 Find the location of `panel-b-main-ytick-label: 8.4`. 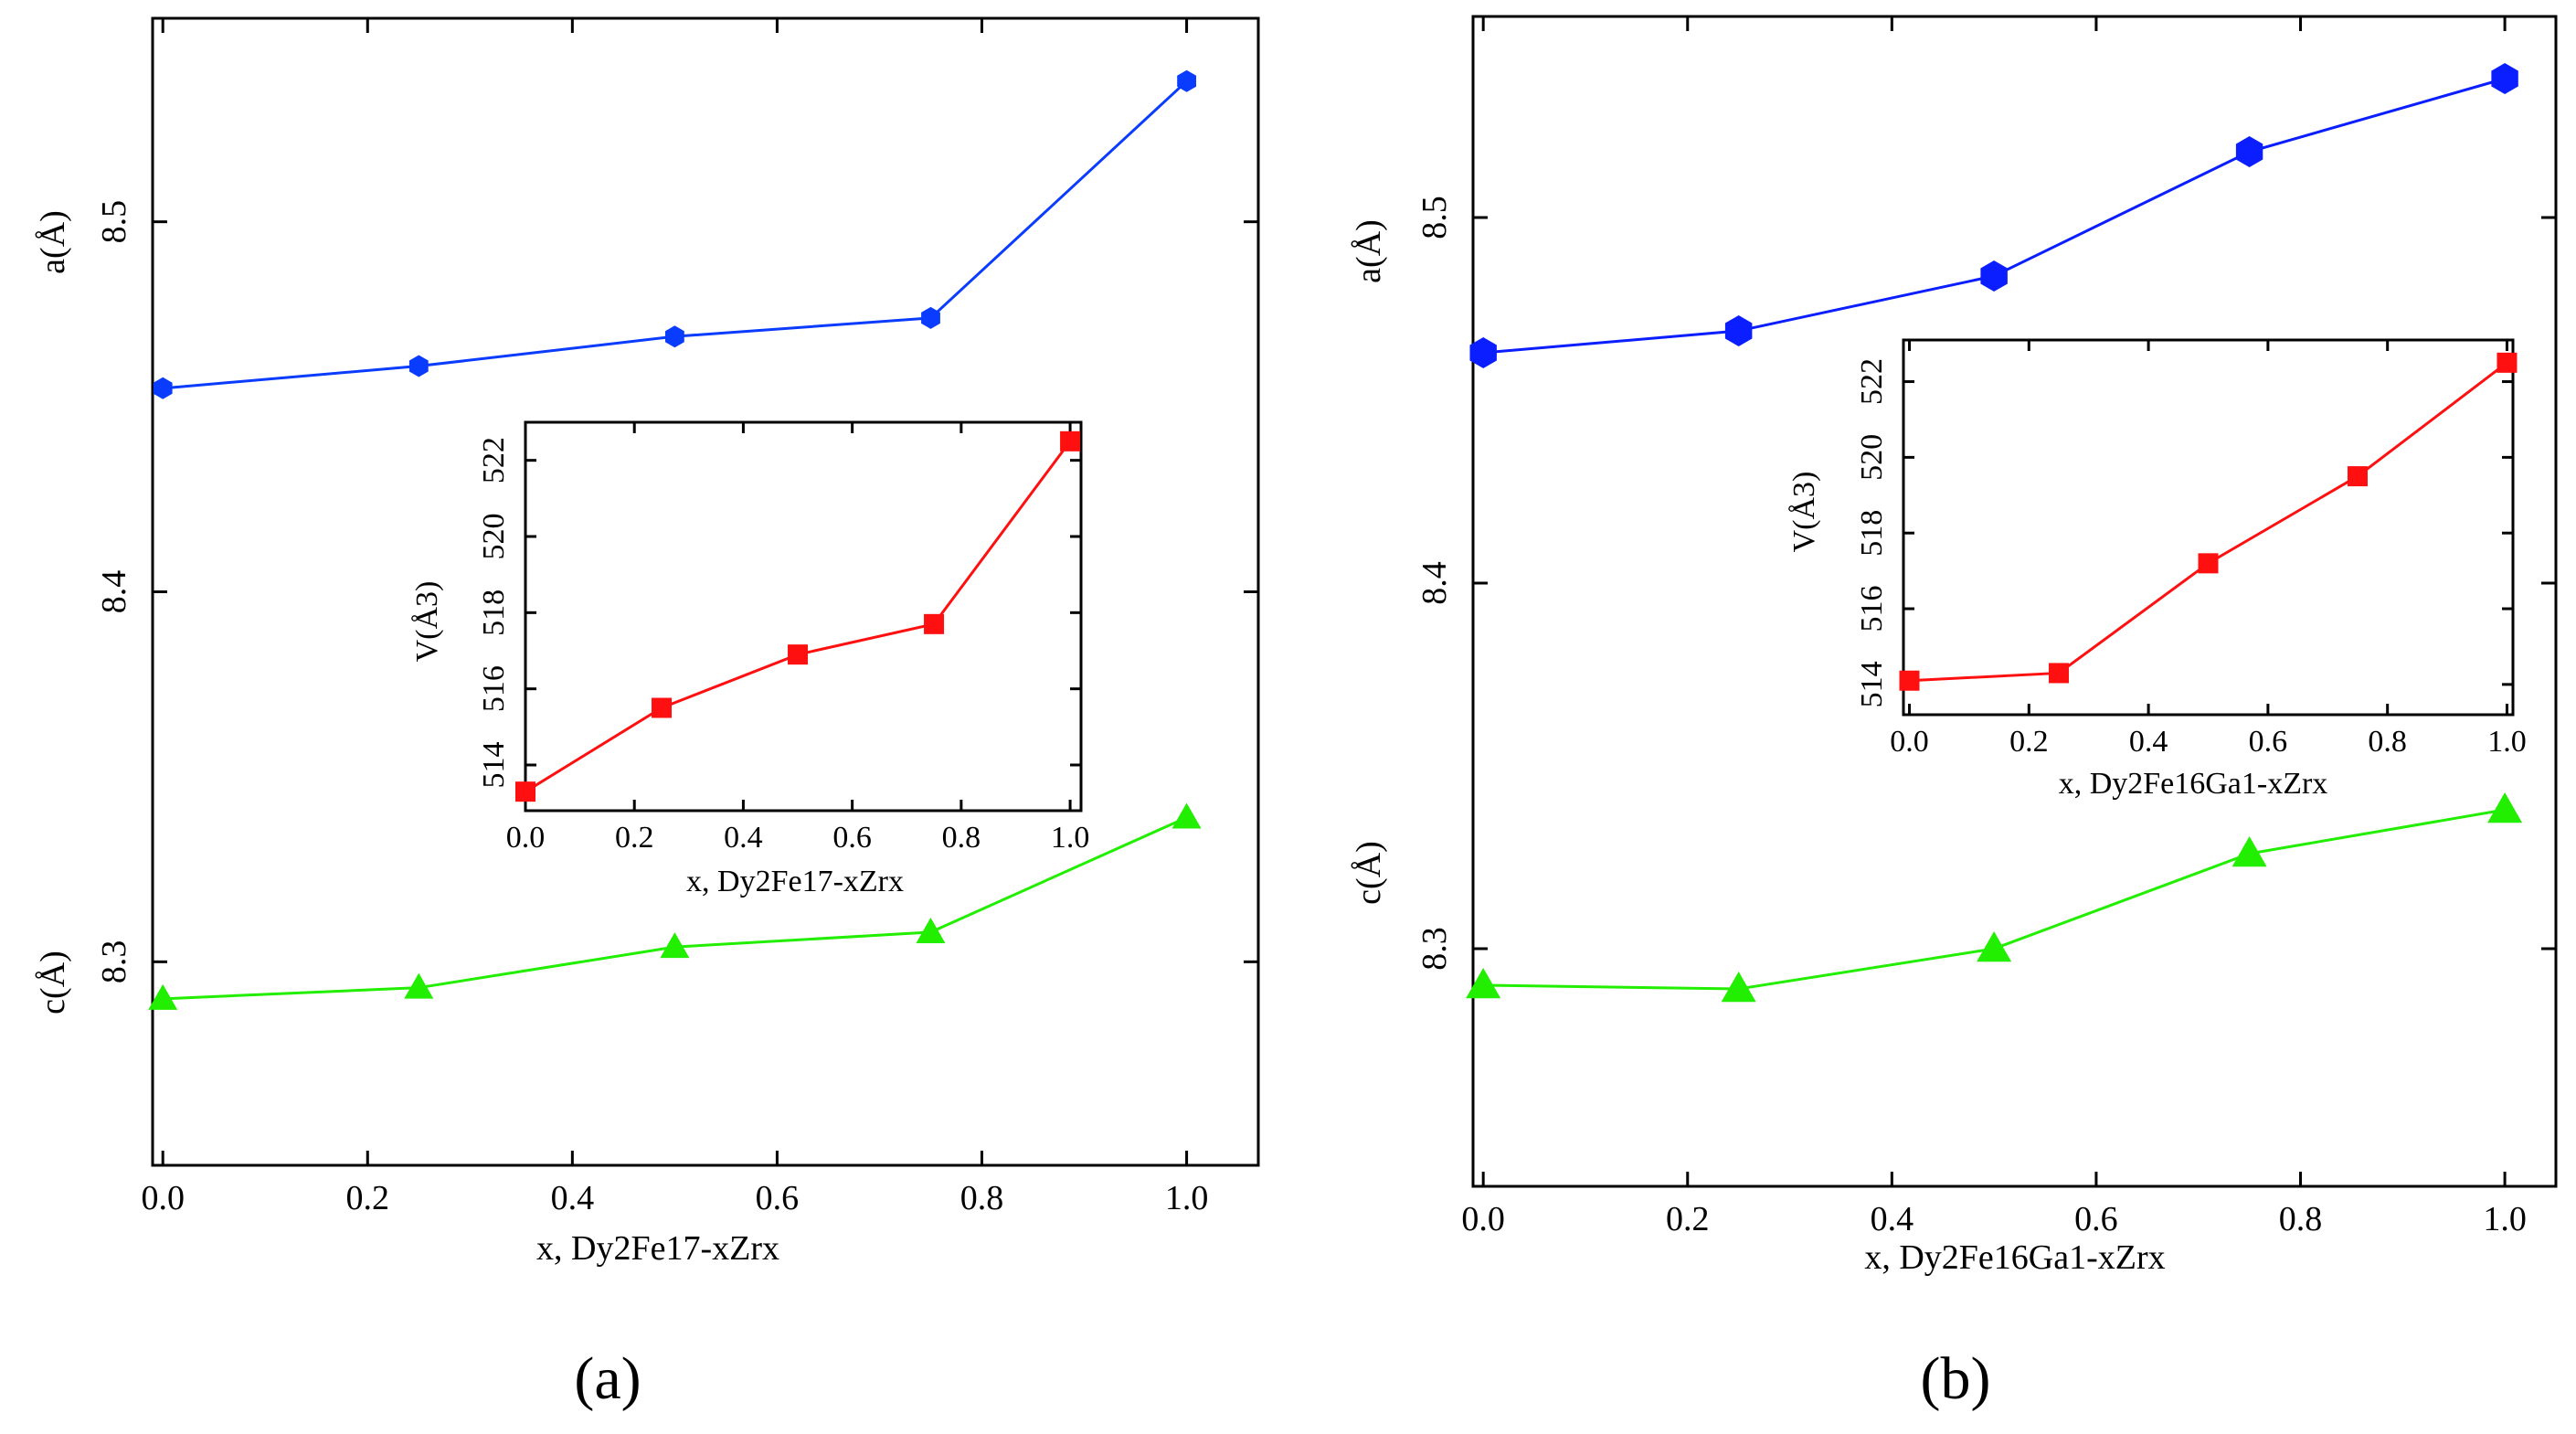

panel-b-main-ytick-label: 8.4 is located at coordinates (1434, 583).